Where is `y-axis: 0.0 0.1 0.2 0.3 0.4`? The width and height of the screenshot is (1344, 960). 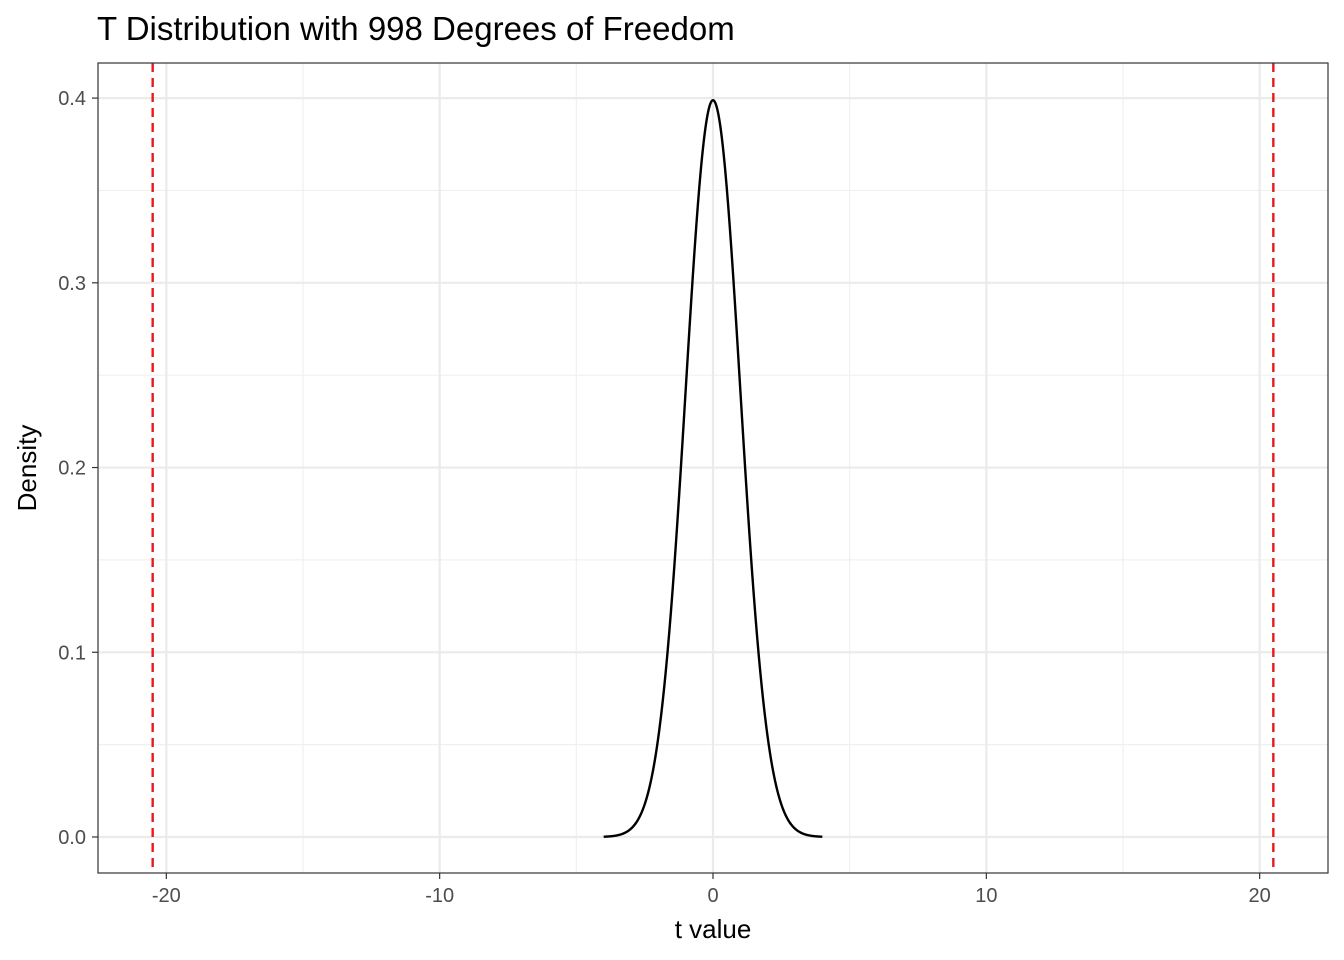 y-axis: 0.0 0.1 0.2 0.3 0.4 is located at coordinates (78, 468).